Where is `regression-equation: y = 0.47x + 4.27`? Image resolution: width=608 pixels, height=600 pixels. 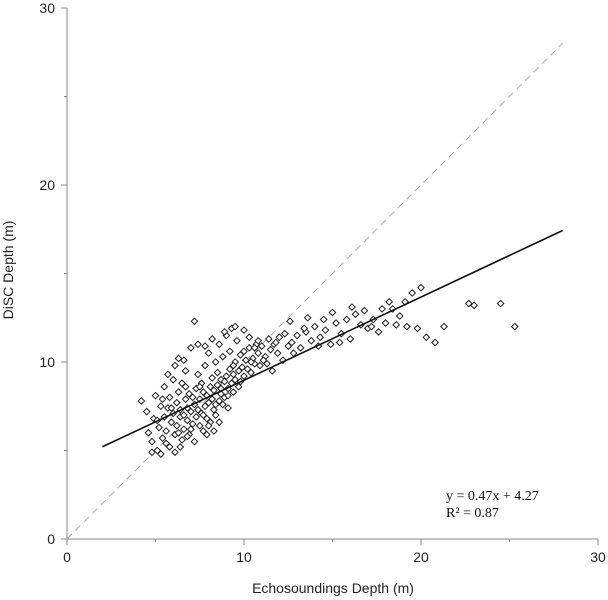 regression-equation: y = 0.47x + 4.27 is located at coordinates (492, 496).